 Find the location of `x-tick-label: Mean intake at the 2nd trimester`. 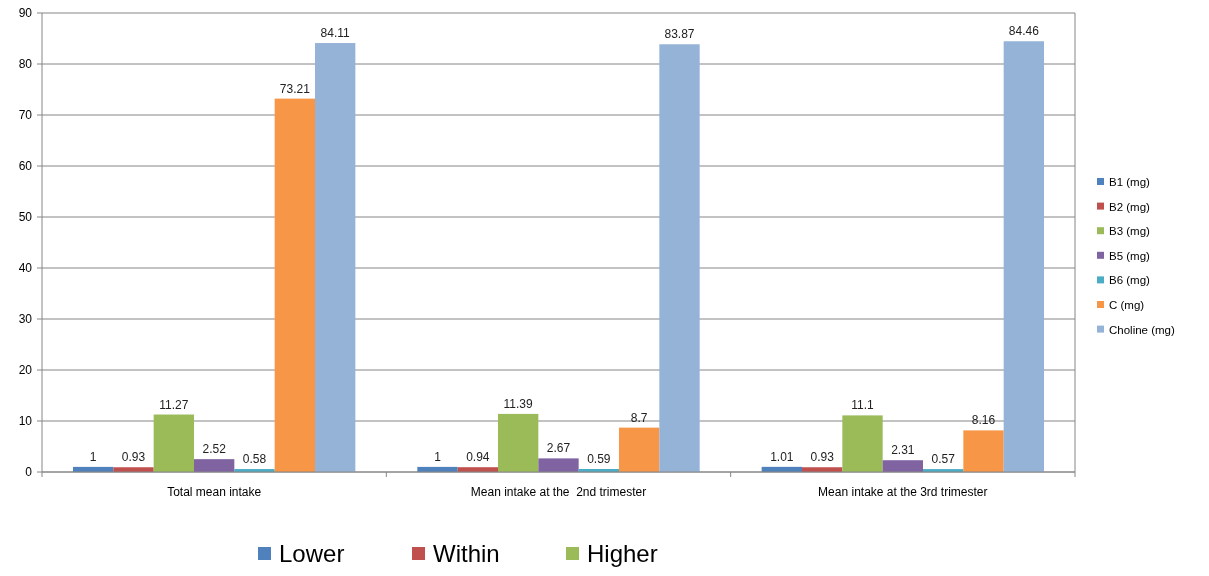

x-tick-label: Mean intake at the 2nd trimester is located at coordinates (558, 492).